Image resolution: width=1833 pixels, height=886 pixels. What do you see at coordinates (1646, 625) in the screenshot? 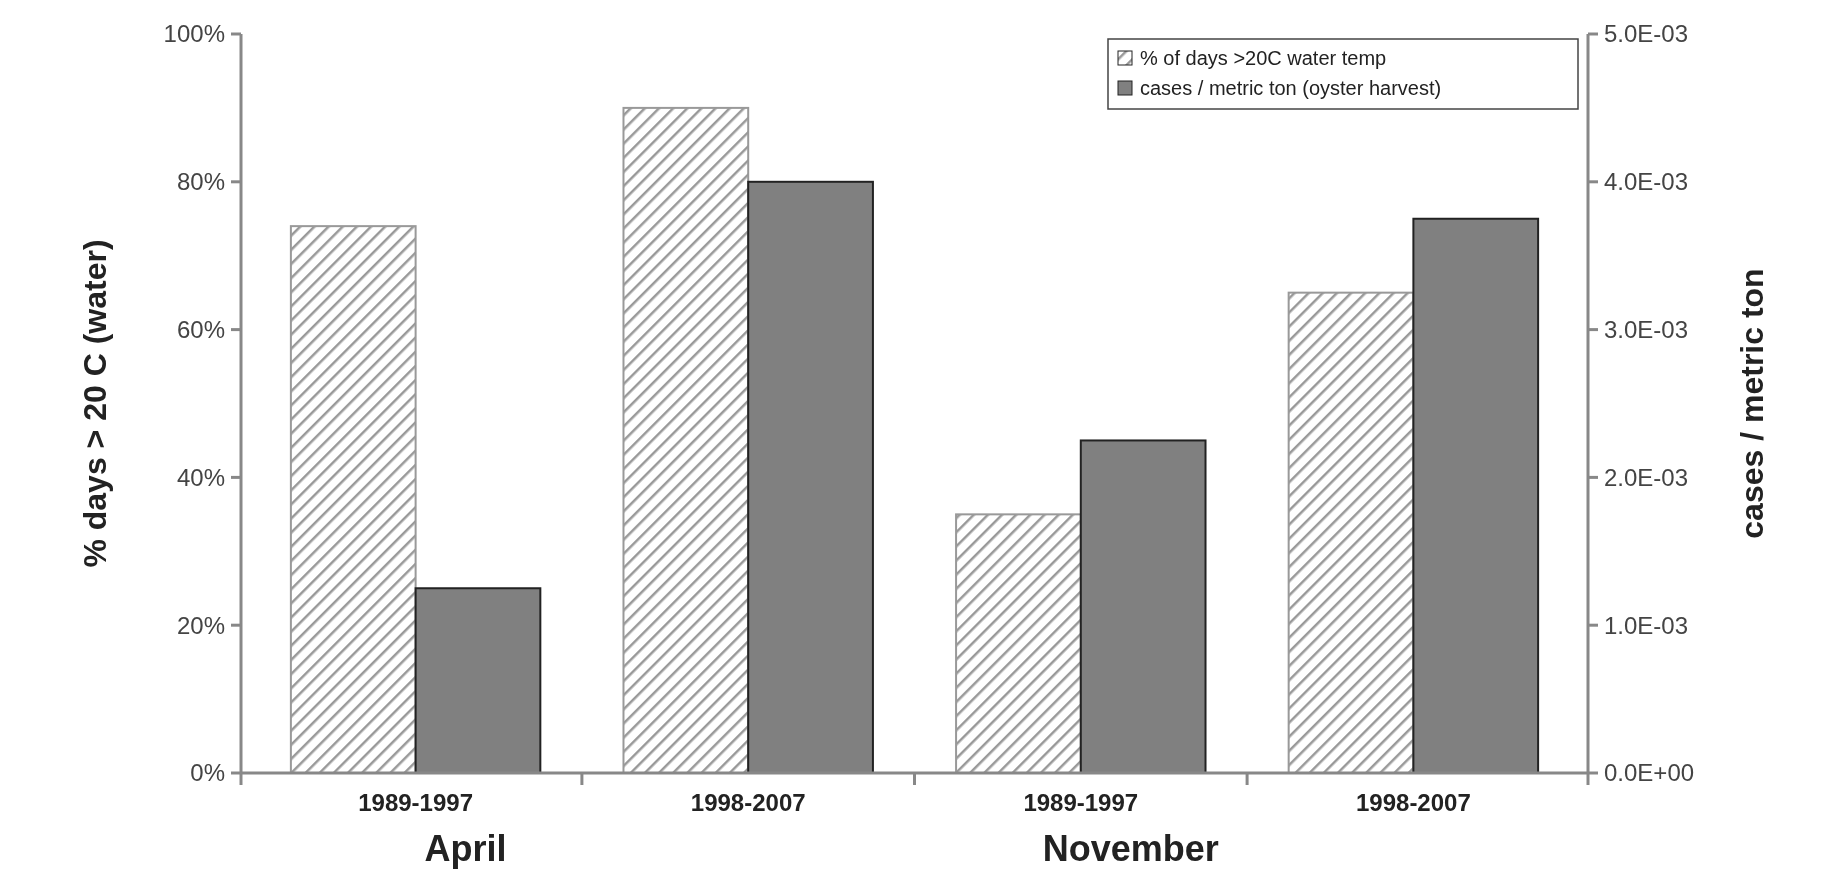
I see `y2-tick-label: 1.0E-03` at bounding box center [1646, 625].